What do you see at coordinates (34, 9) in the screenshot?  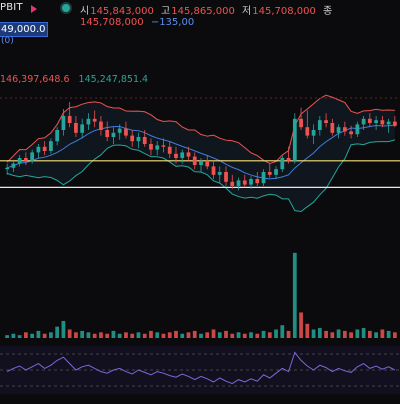 I see `flag-icon` at bounding box center [34, 9].